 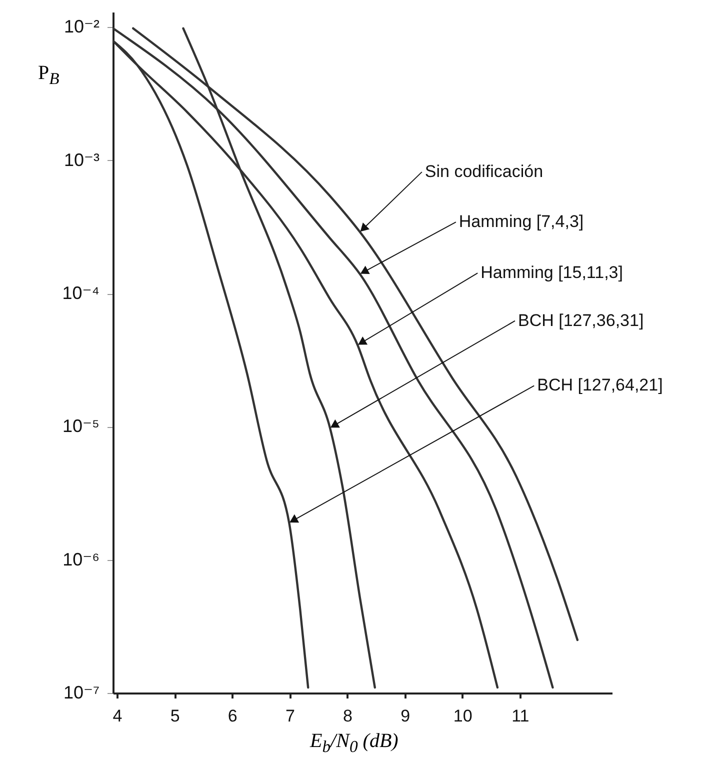 What do you see at coordinates (462, 716) in the screenshot?
I see `x-tick-label: 10` at bounding box center [462, 716].